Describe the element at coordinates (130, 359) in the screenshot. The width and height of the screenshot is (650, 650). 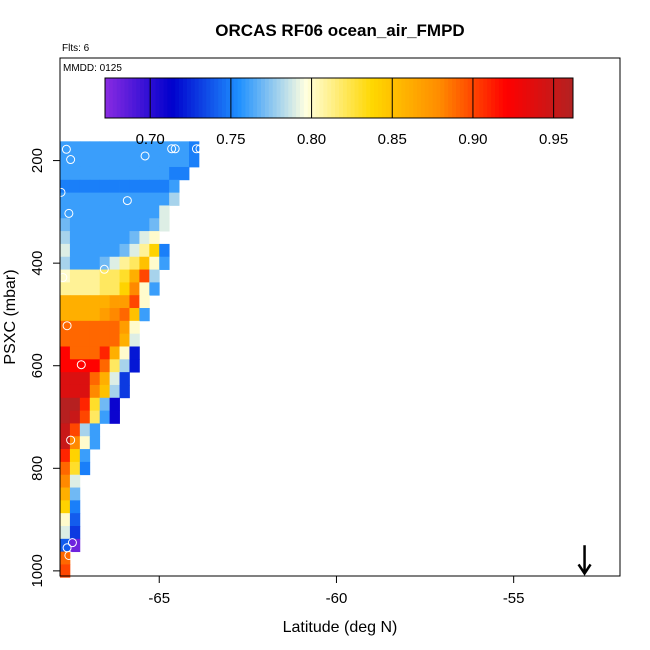
I see `heatmap-cells` at that location.